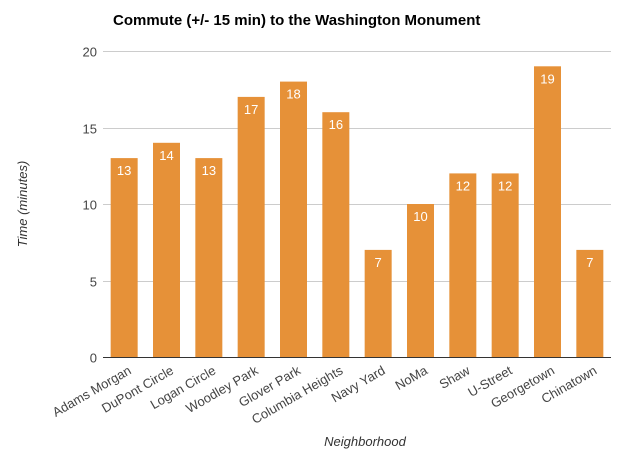 The height and width of the screenshot is (453, 639). What do you see at coordinates (251, 109) in the screenshot?
I see `bar-data-label: 17` at bounding box center [251, 109].